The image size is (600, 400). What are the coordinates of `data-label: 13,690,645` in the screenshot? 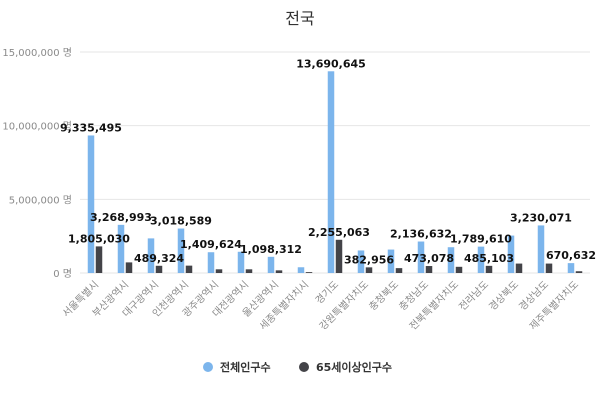 It's located at (331, 63).